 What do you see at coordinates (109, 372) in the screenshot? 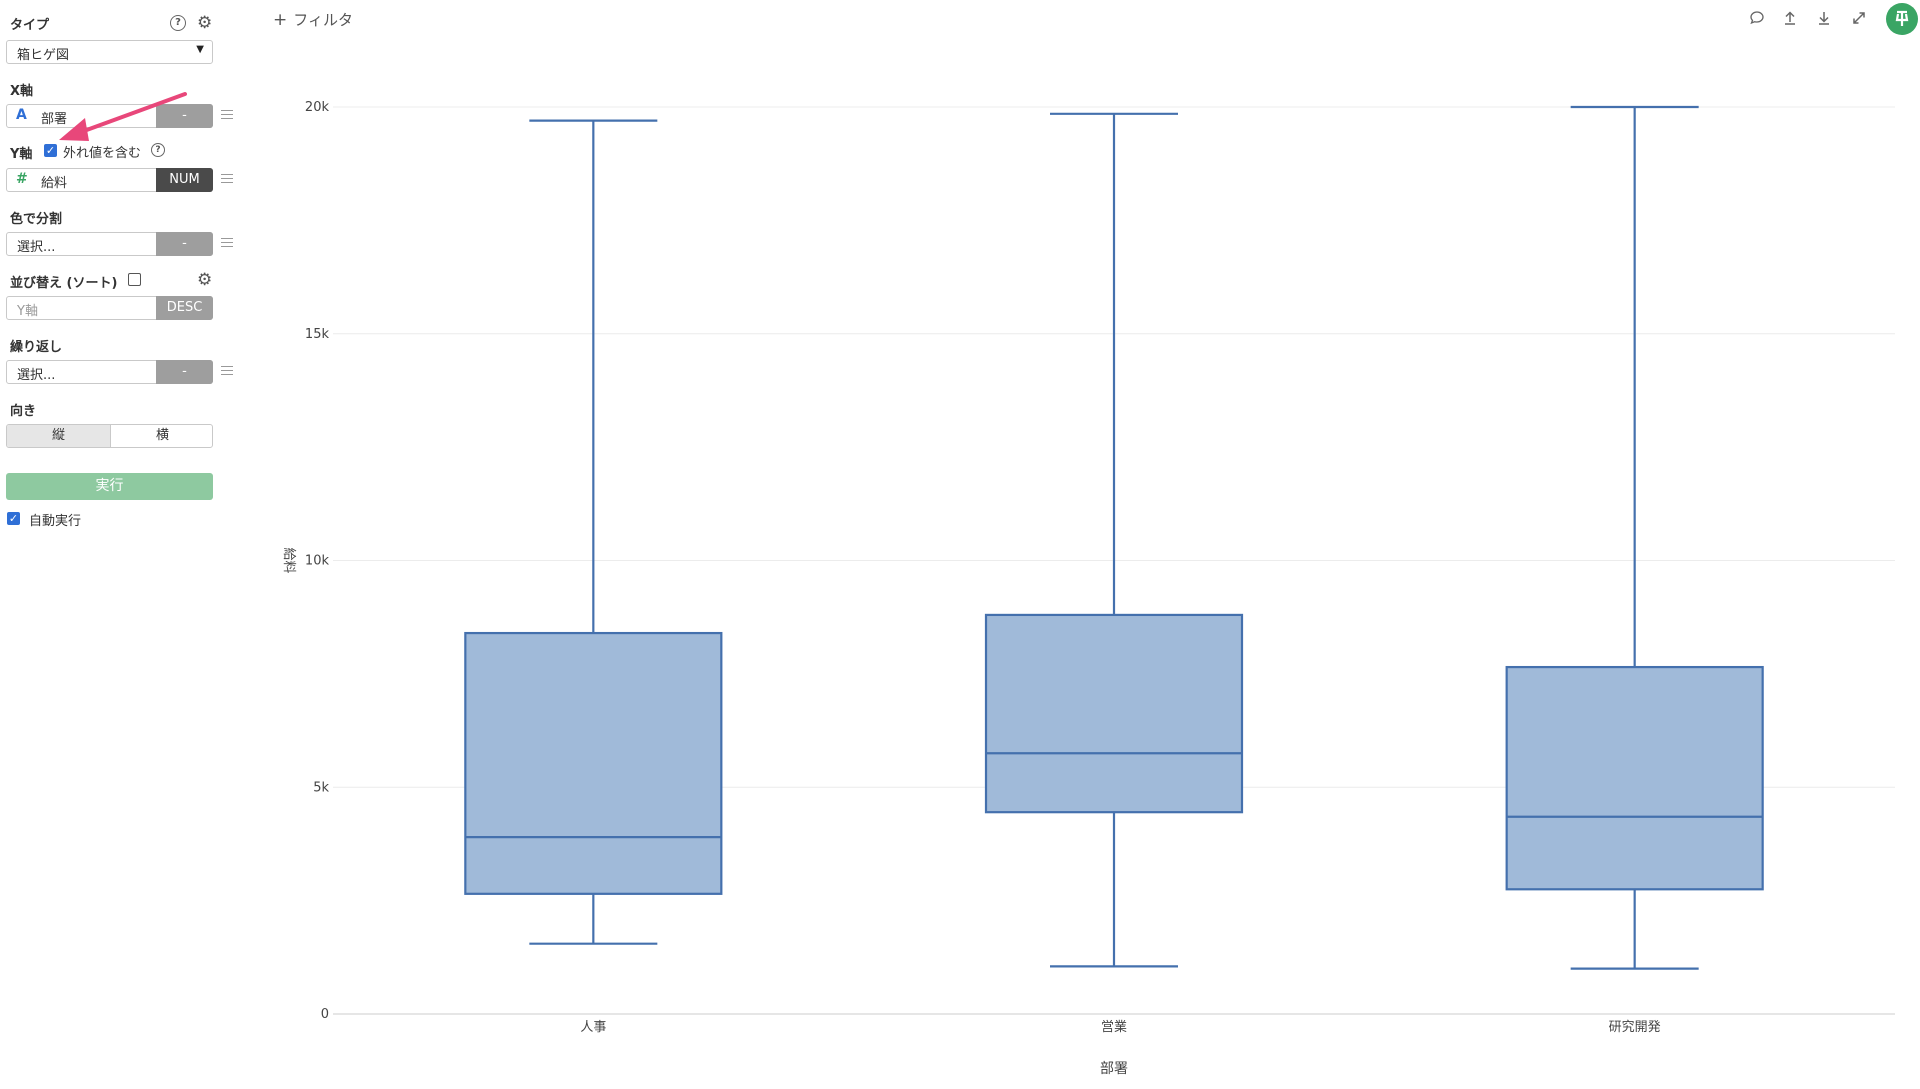
I see `repeat-field: 選択... -` at bounding box center [109, 372].